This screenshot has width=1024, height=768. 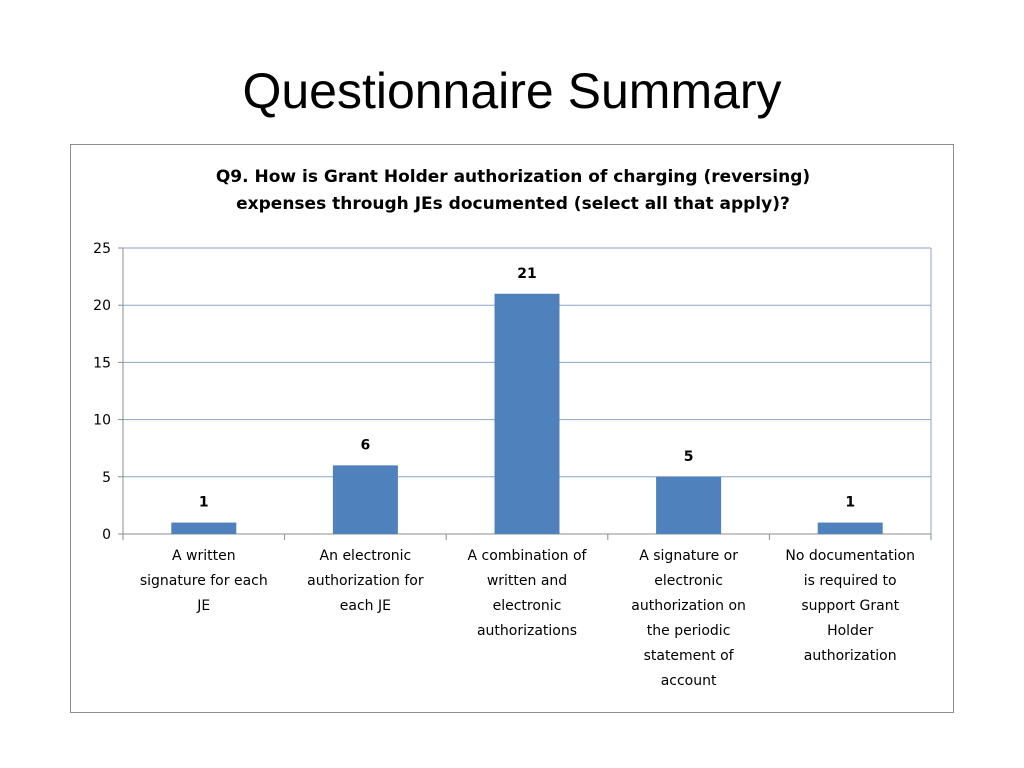 I want to click on category-label-3-line-4: authorizations, so click(x=527, y=631).